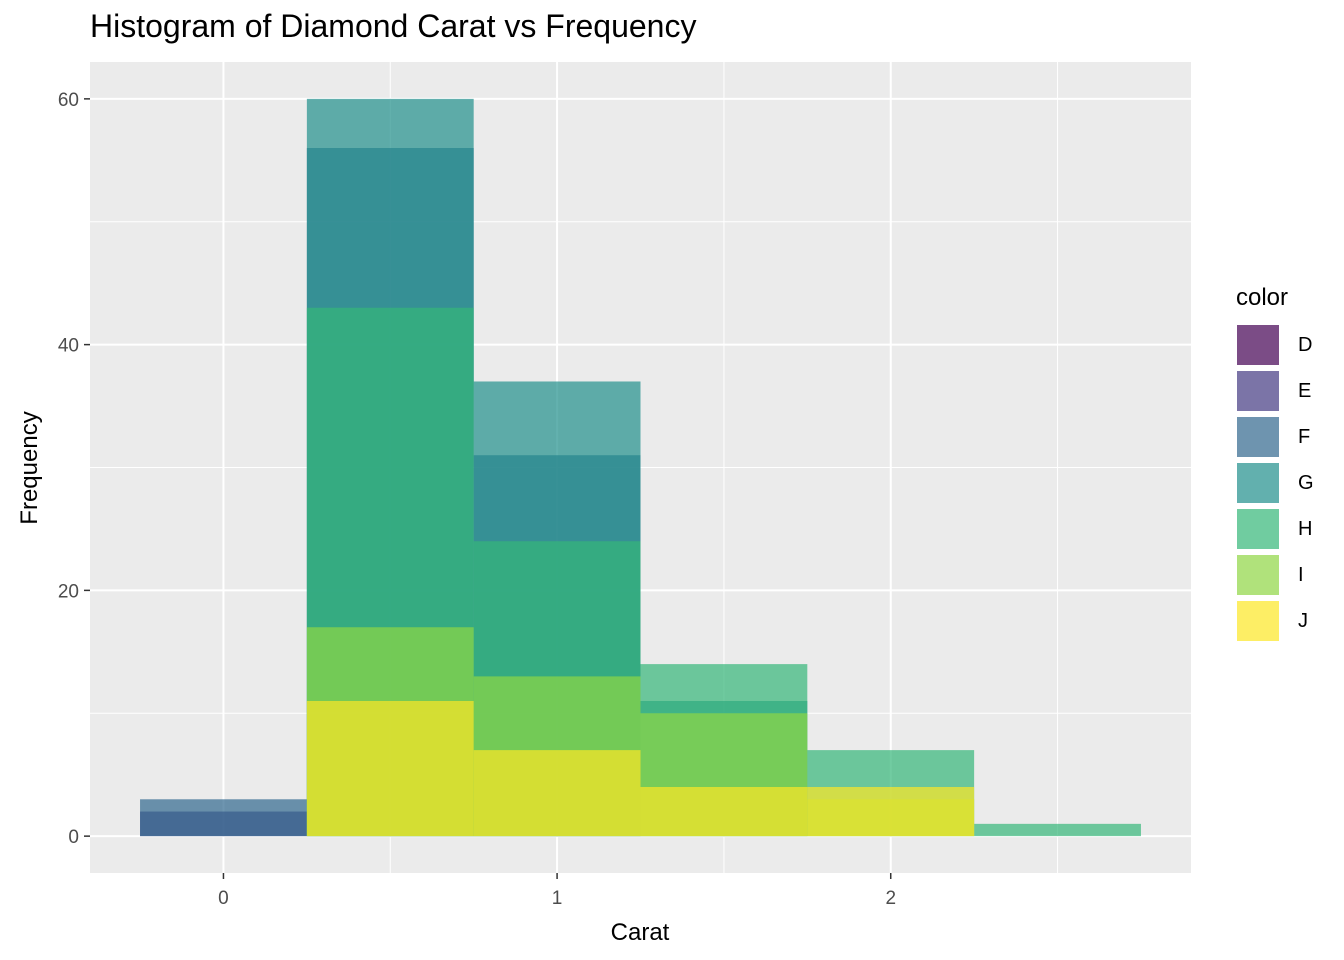 This screenshot has width=1344, height=960. I want to click on bar-H, so click(1057, 830).